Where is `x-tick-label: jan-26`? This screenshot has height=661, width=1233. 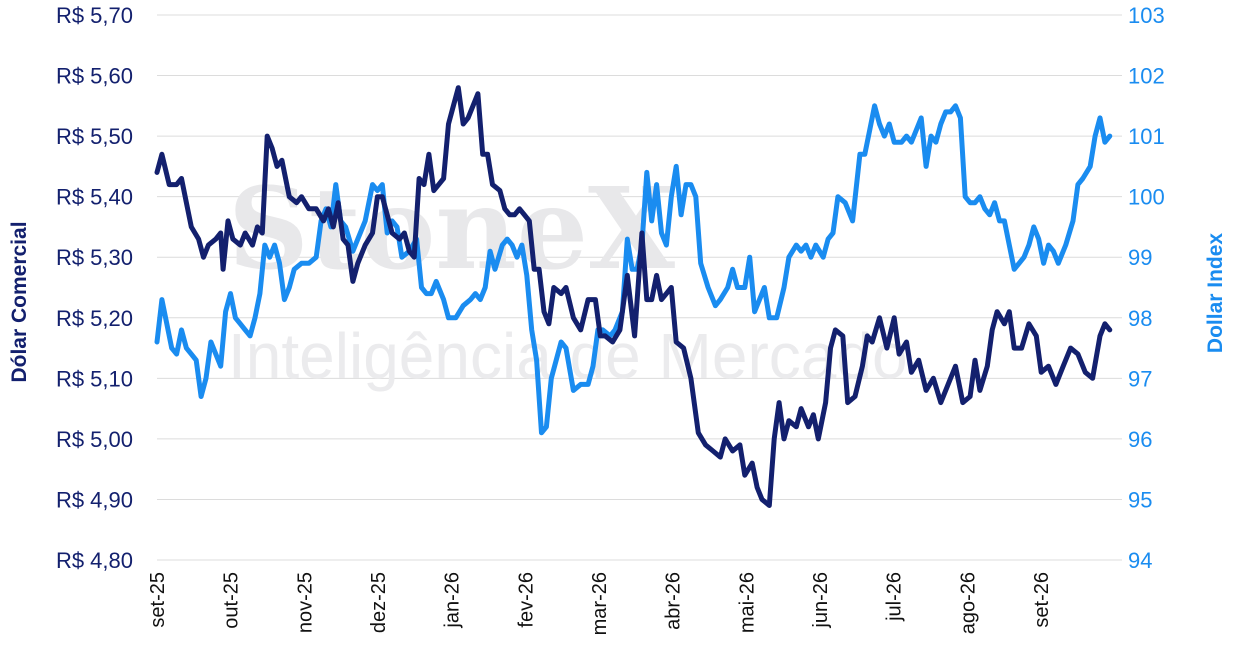
x-tick-label: jan-26 is located at coordinates (453, 600).